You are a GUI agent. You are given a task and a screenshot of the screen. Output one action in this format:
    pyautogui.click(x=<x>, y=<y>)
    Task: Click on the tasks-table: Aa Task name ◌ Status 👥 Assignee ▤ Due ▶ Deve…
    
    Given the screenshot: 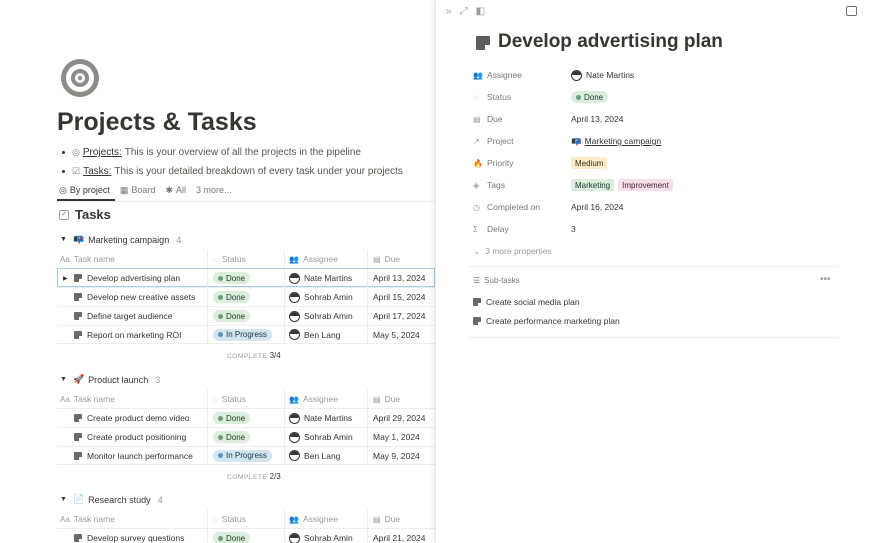 What is the action you would take?
    pyautogui.click(x=246, y=297)
    